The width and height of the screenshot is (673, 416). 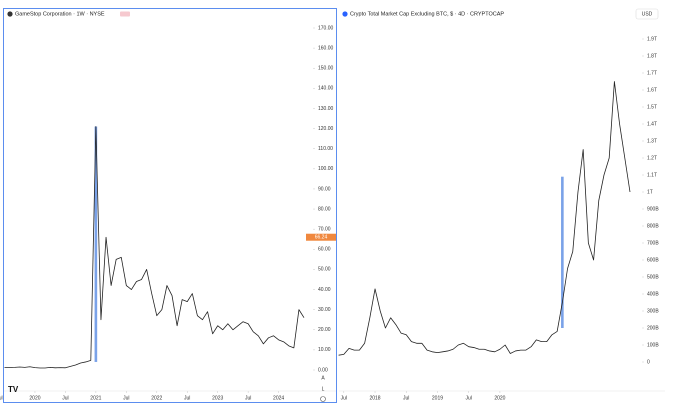 What do you see at coordinates (324, 189) in the screenshot?
I see `y-tick-label: 90.00` at bounding box center [324, 189].